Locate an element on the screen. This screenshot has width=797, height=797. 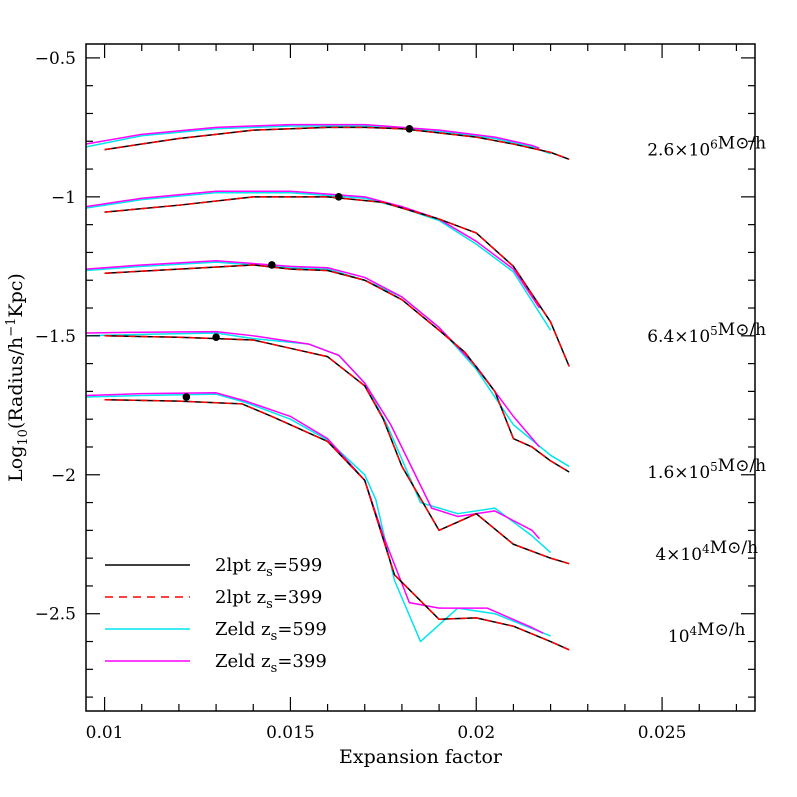
mass-label: 1.6×105M⊙/h is located at coordinates (706, 469).